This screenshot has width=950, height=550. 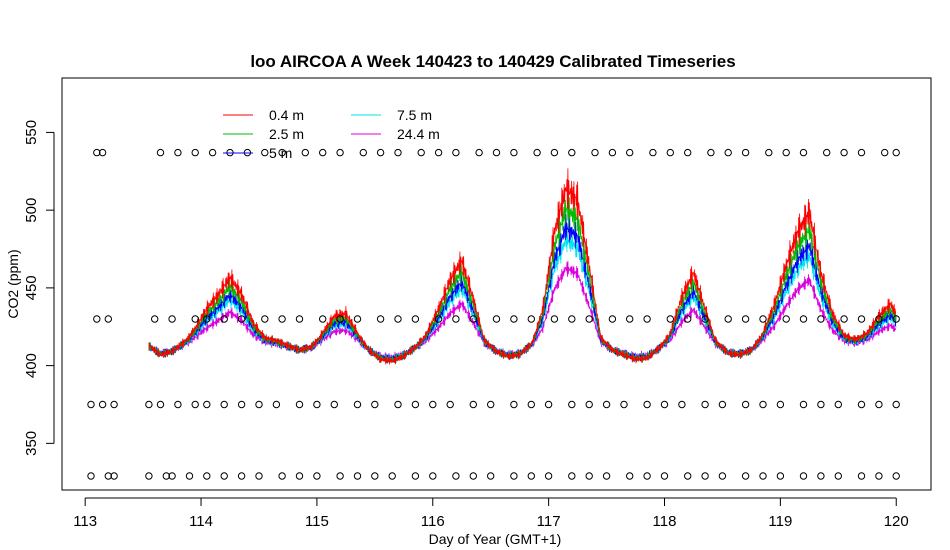 What do you see at coordinates (286, 134) in the screenshot?
I see `legend-label-2-5-m: 2.5 m` at bounding box center [286, 134].